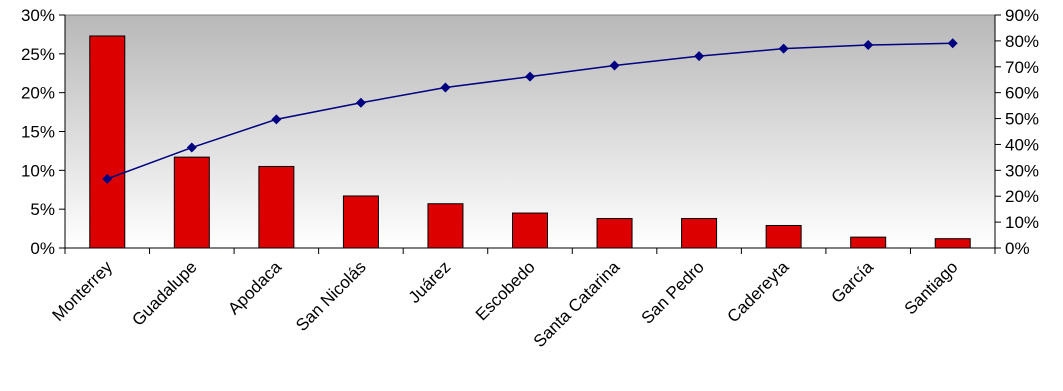 The width and height of the screenshot is (1063, 391). What do you see at coordinates (931, 287) in the screenshot?
I see `category-label-10: Santiago` at bounding box center [931, 287].